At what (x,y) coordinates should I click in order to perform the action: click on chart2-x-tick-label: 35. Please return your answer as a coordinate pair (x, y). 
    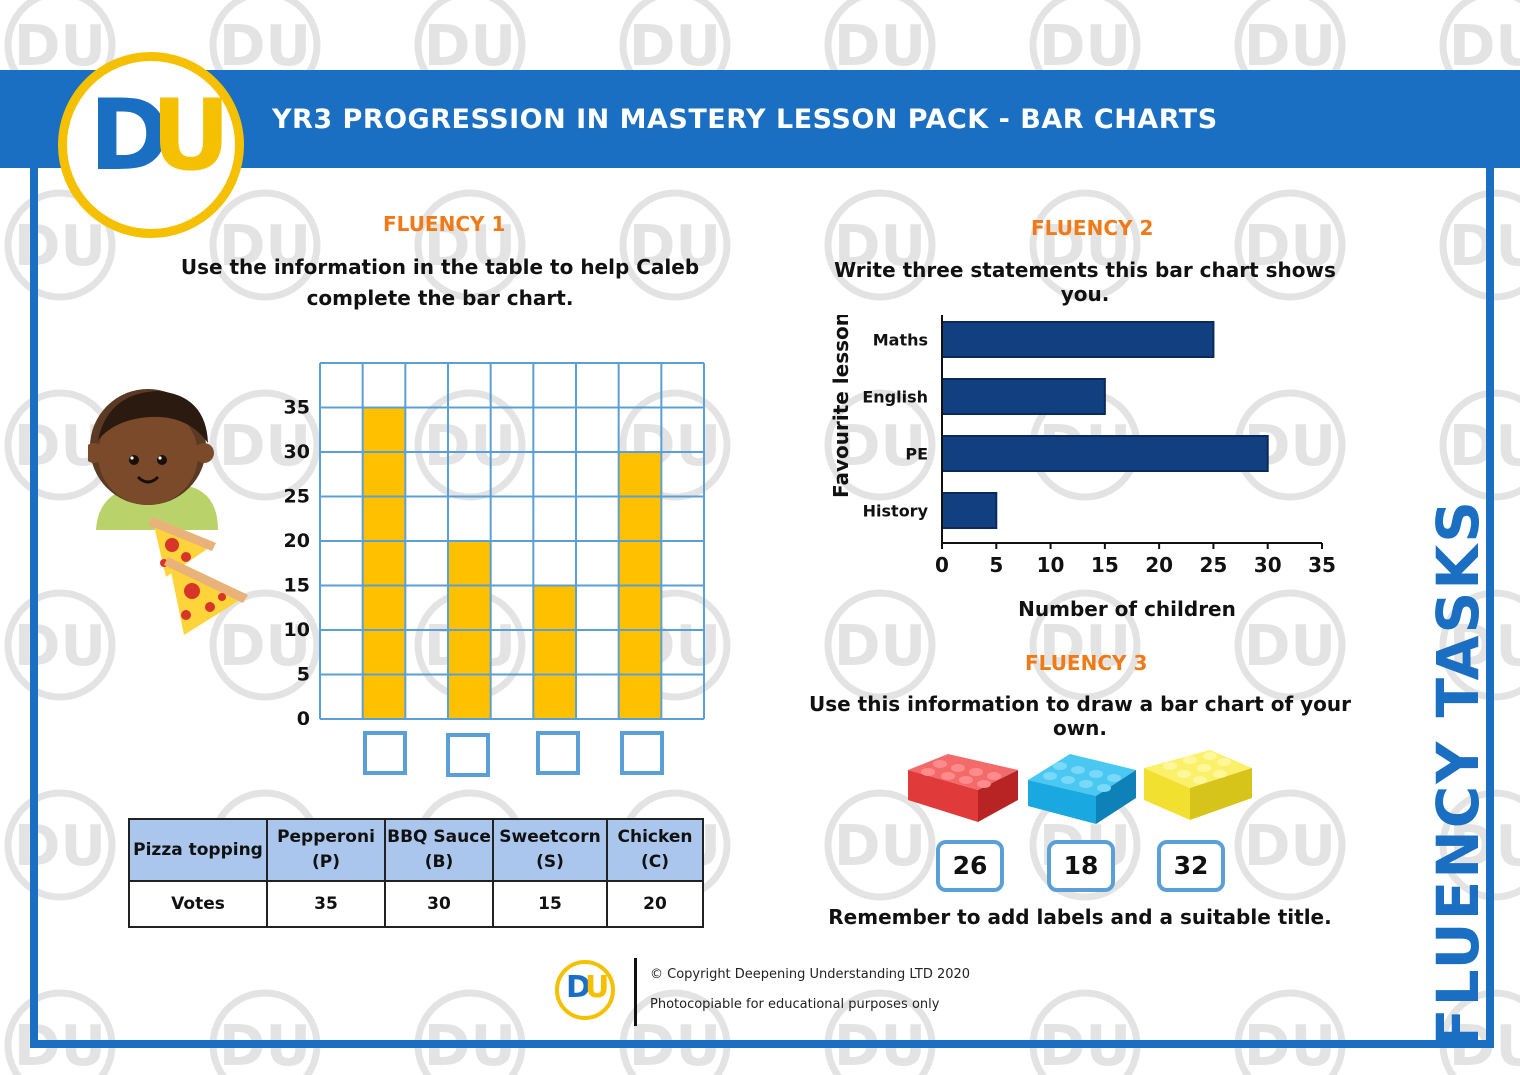
    Looking at the image, I should click on (1322, 565).